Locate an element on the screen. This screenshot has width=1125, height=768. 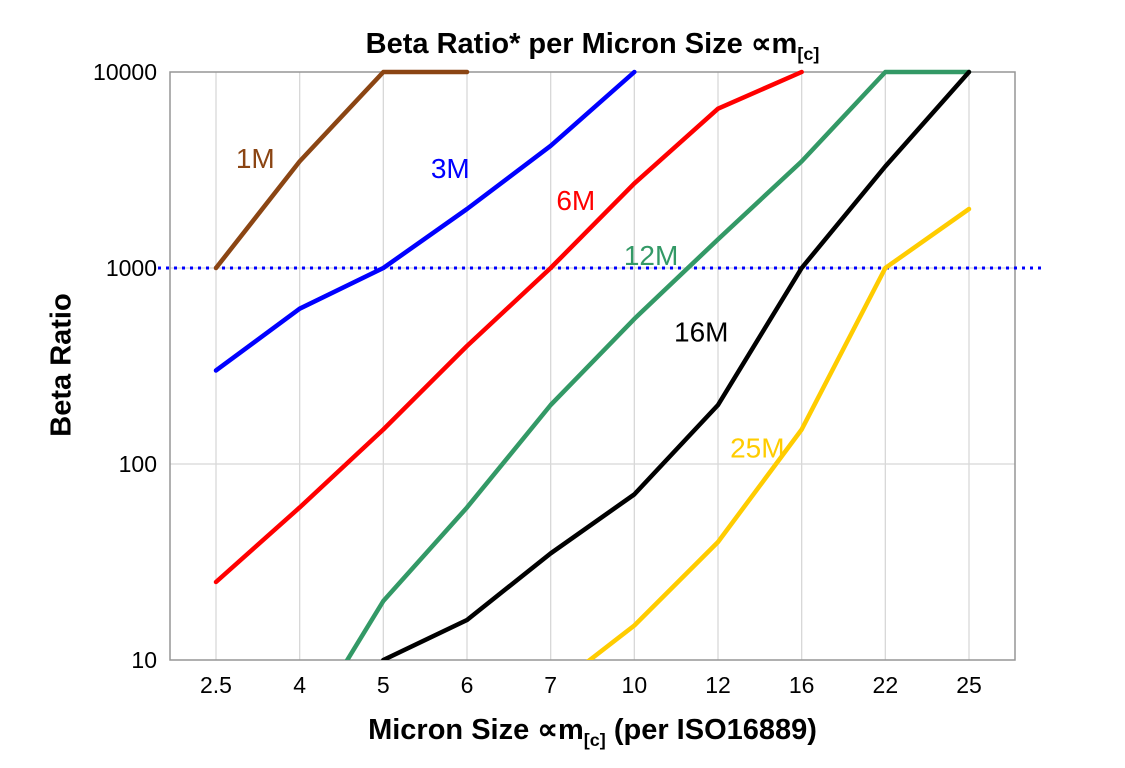
x-tick-label: 12 is located at coordinates (718, 685).